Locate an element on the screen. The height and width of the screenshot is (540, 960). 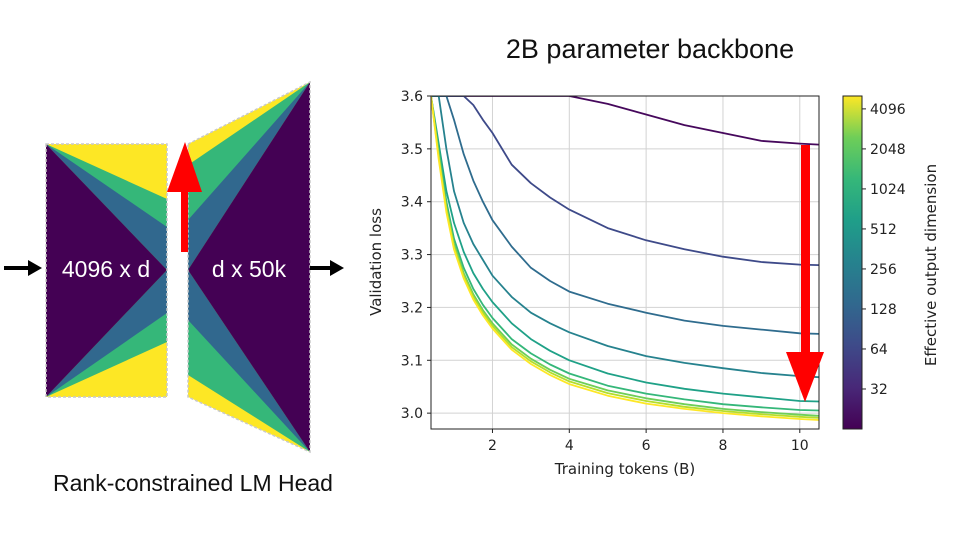
right-matrix is located at coordinates (249, 267).